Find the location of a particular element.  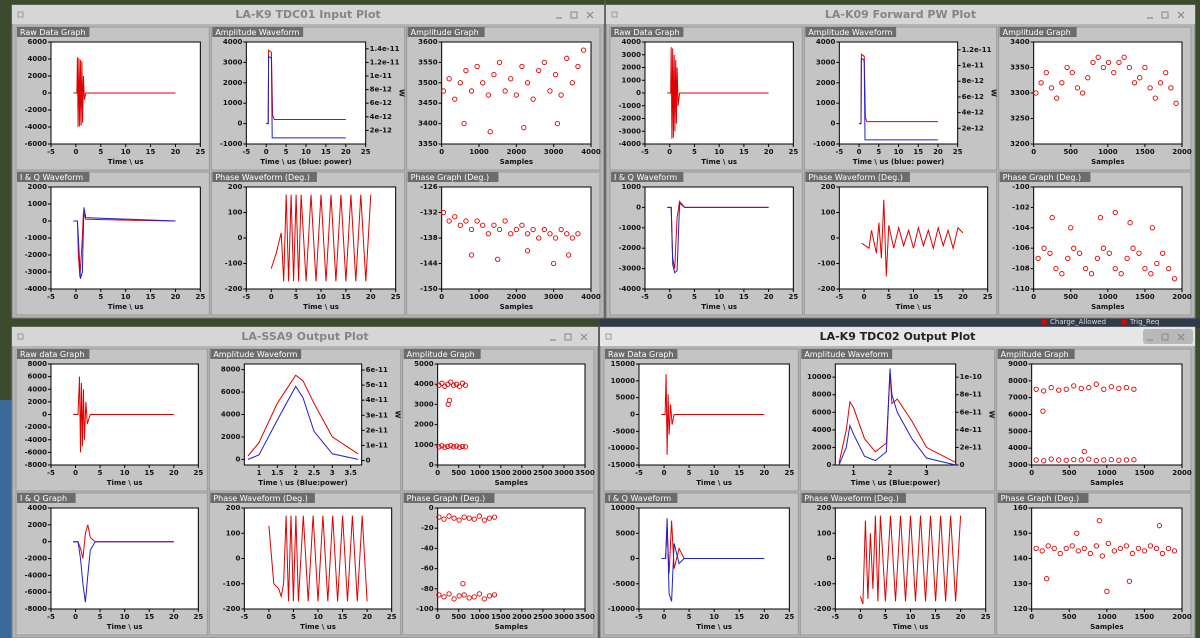

legend-dot is located at coordinates (1124, 322).